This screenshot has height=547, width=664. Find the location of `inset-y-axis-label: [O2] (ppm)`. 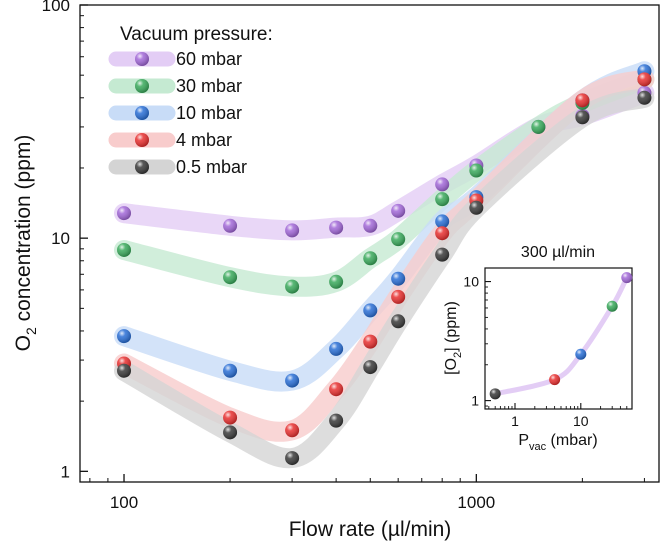

inset-y-axis-label: [O2] (ppm) is located at coordinates (453, 338).